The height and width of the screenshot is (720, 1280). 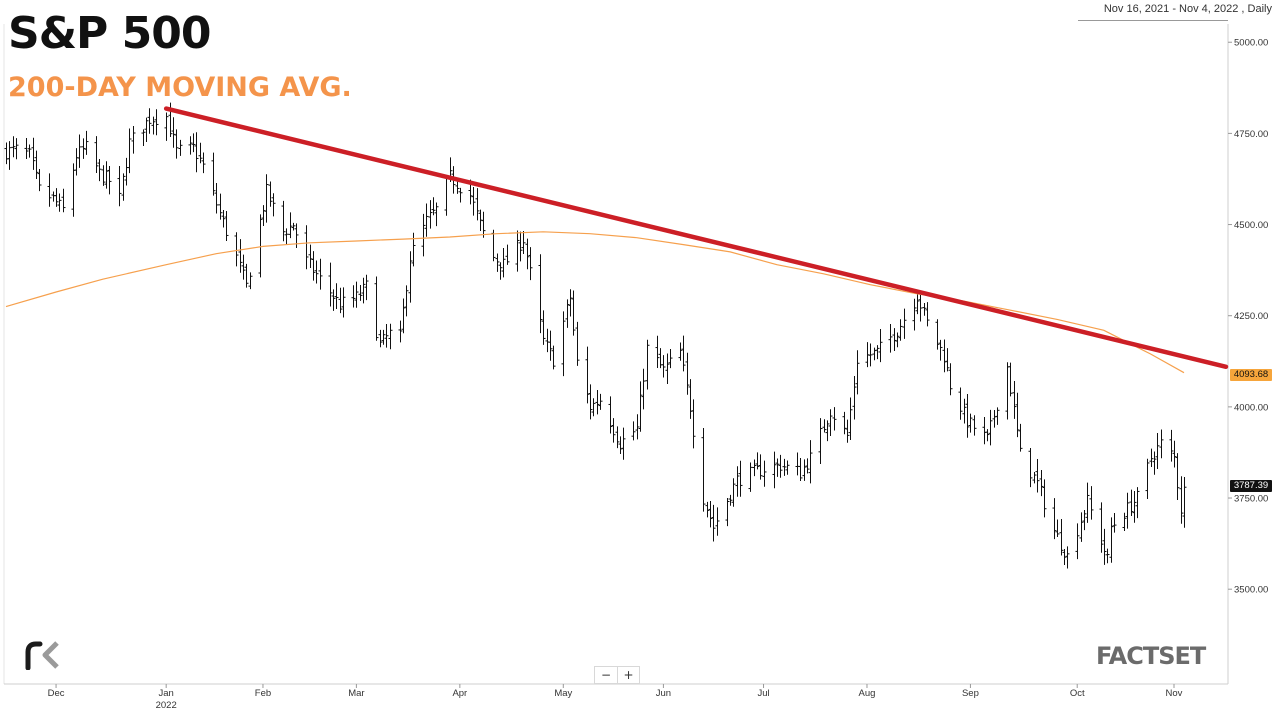 I want to click on time-tick-label: Jun, so click(x=663, y=693).